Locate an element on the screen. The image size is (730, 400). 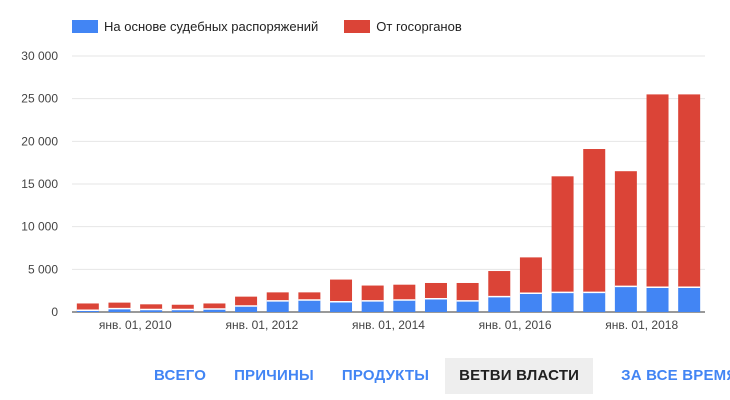
y-tick-label: 0 is located at coordinates (54, 312).